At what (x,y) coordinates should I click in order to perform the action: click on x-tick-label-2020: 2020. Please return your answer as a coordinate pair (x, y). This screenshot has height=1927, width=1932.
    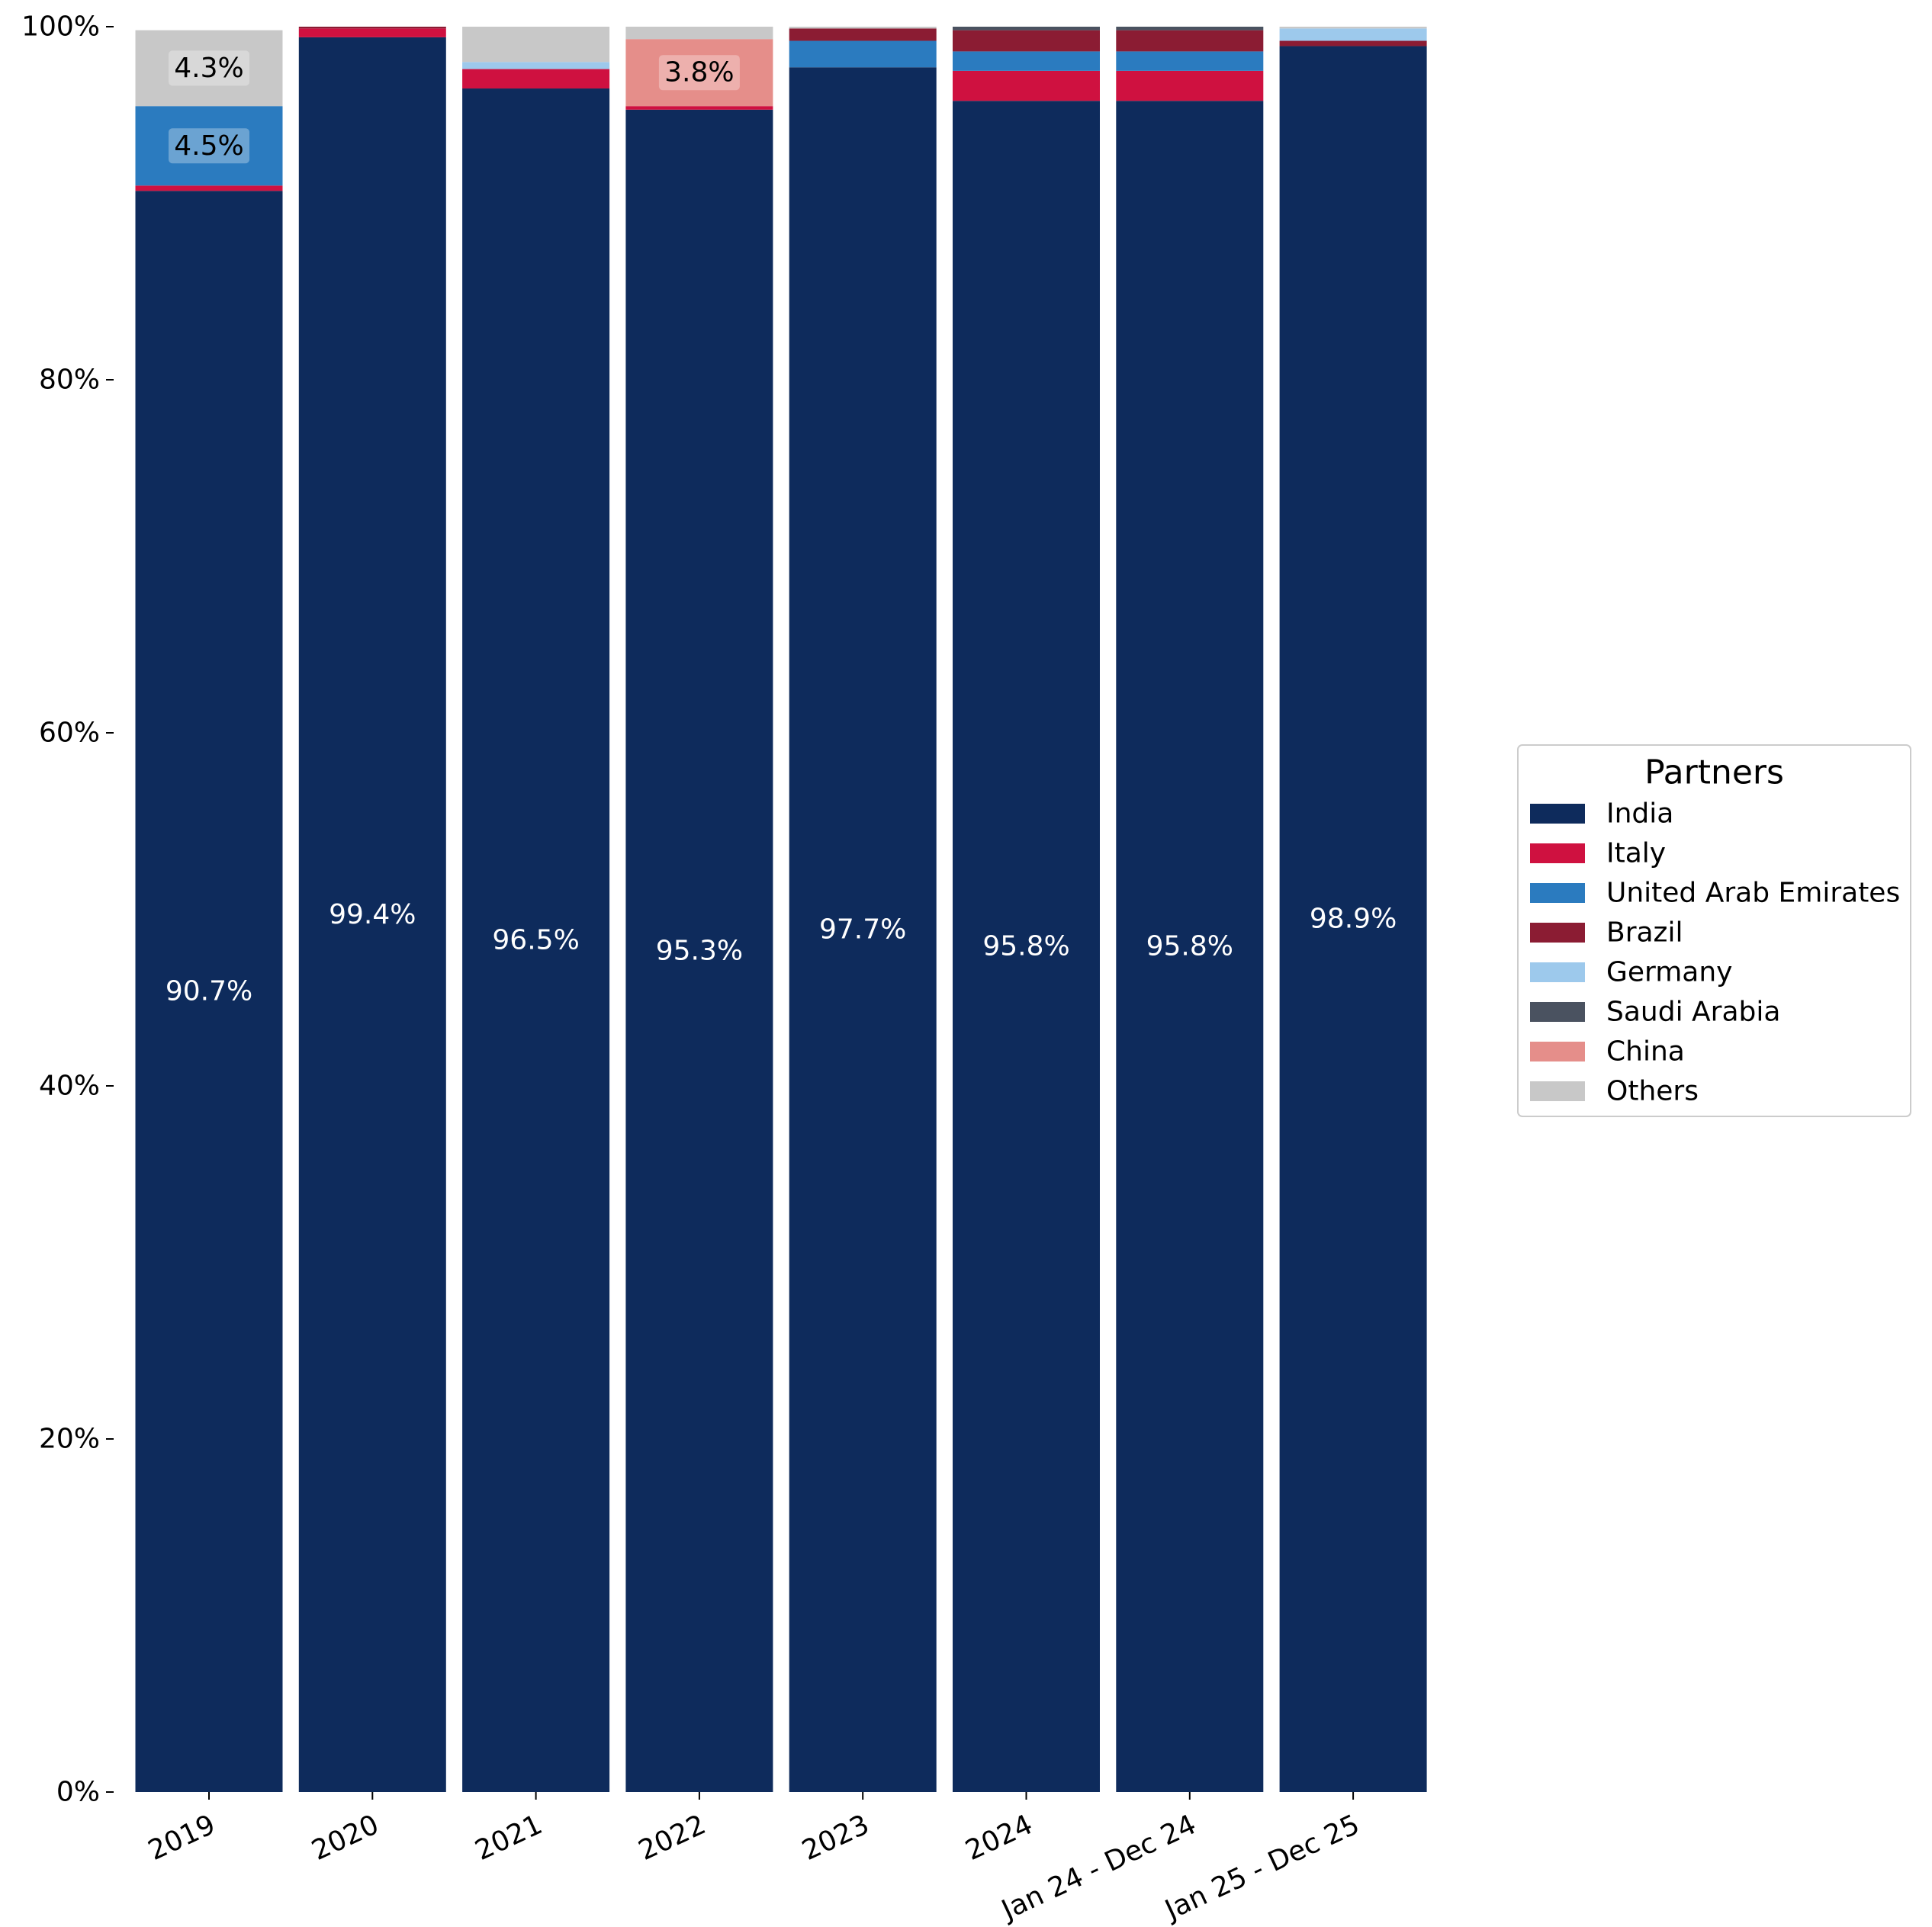
    Looking at the image, I should click on (345, 1838).